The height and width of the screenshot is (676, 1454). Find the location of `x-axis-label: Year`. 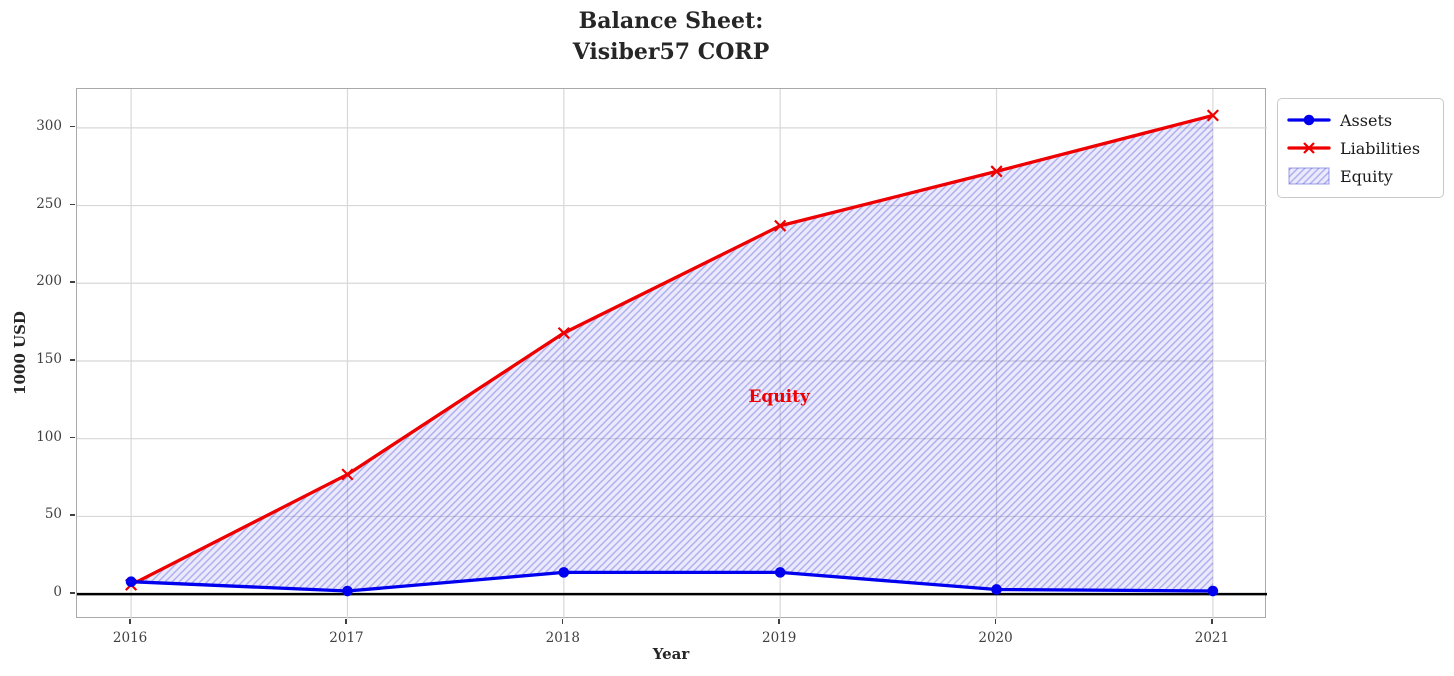

x-axis-label: Year is located at coordinates (671, 654).